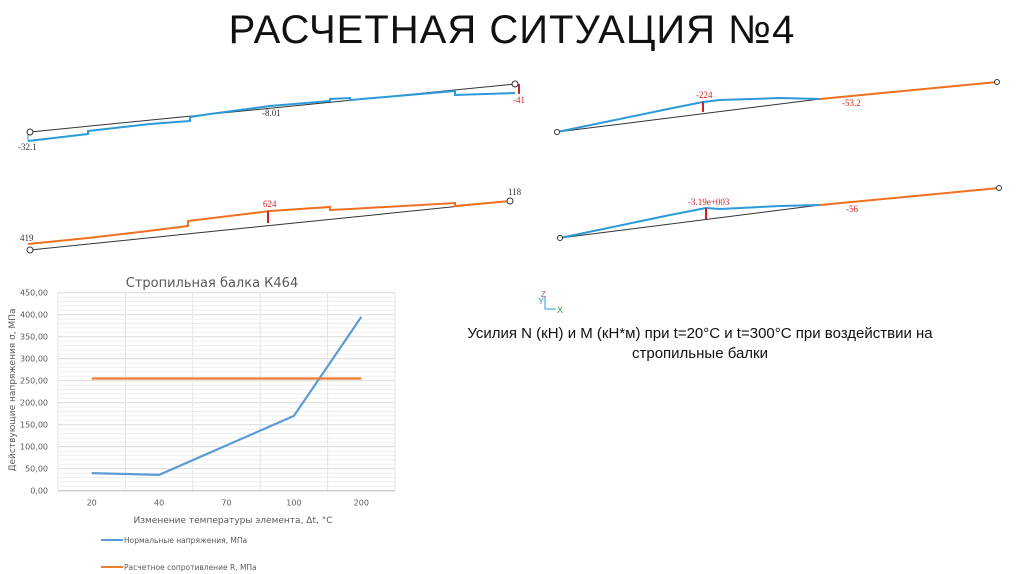 The image size is (1024, 574). What do you see at coordinates (550, 302) in the screenshot?
I see `coordinate-axes-icon: Y Z X` at bounding box center [550, 302].